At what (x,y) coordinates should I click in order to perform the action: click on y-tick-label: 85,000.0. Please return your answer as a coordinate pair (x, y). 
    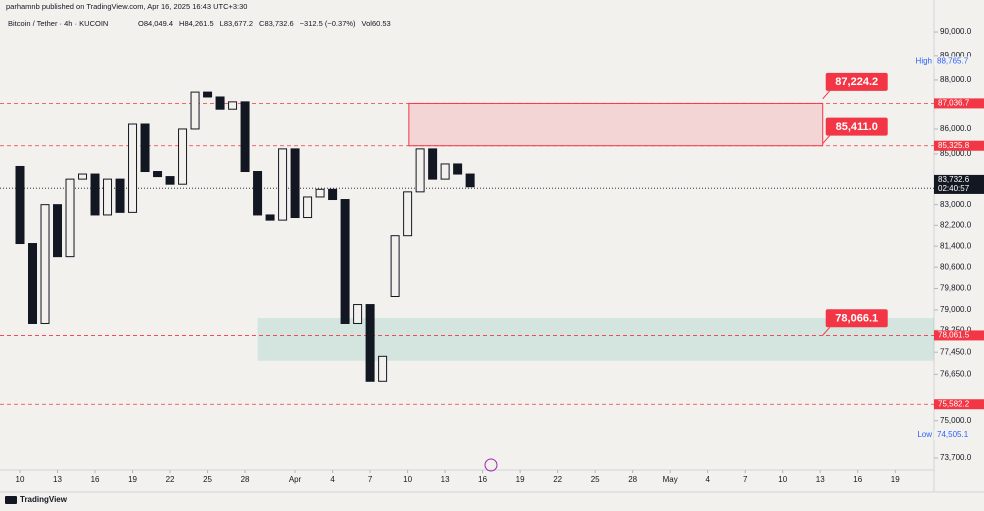
    Looking at the image, I should click on (956, 153).